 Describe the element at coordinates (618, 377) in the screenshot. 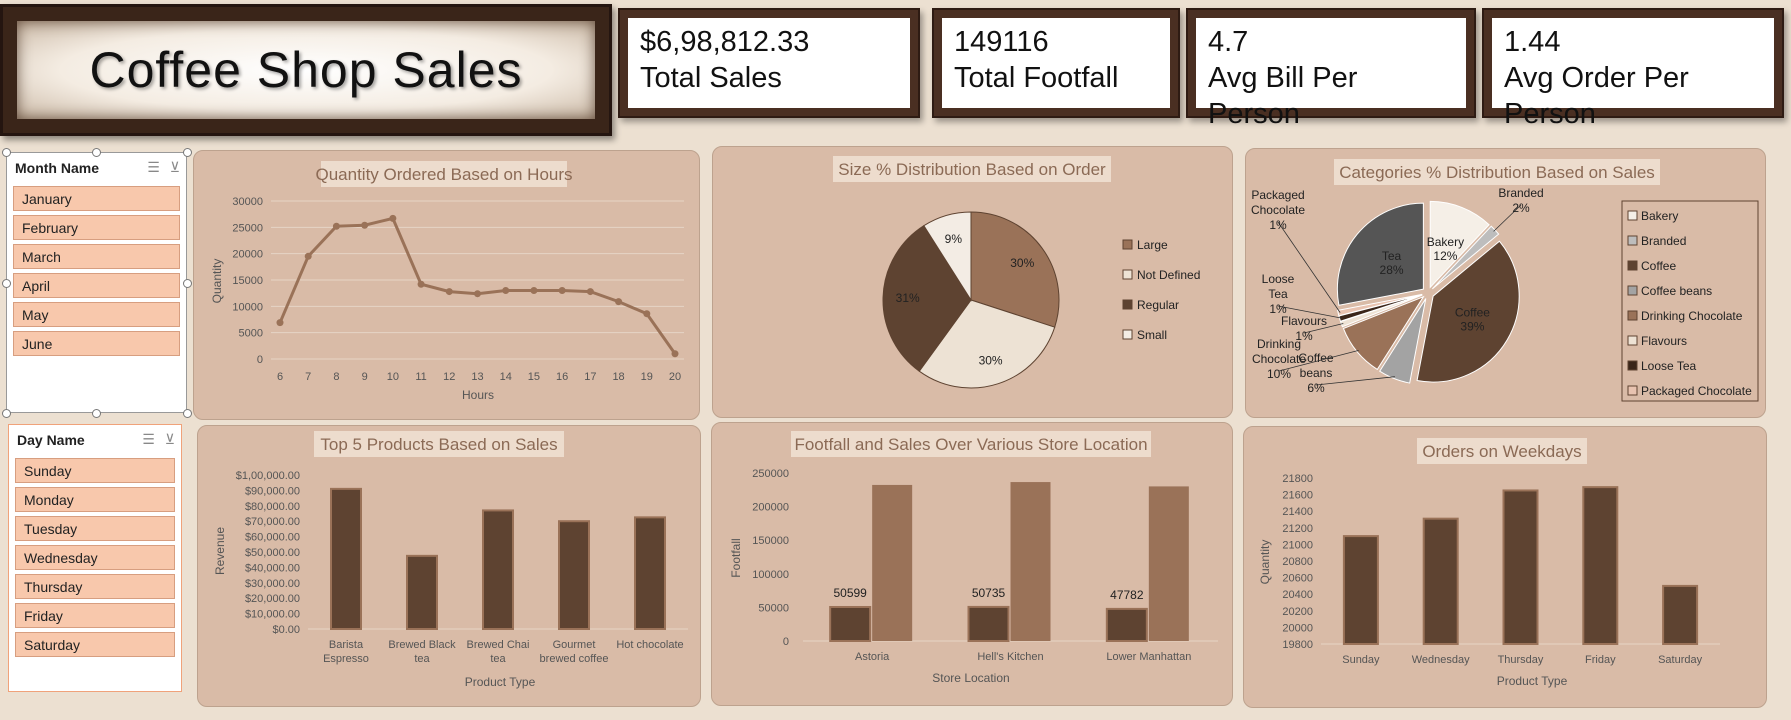

I see `x-tick-label: 18` at that location.